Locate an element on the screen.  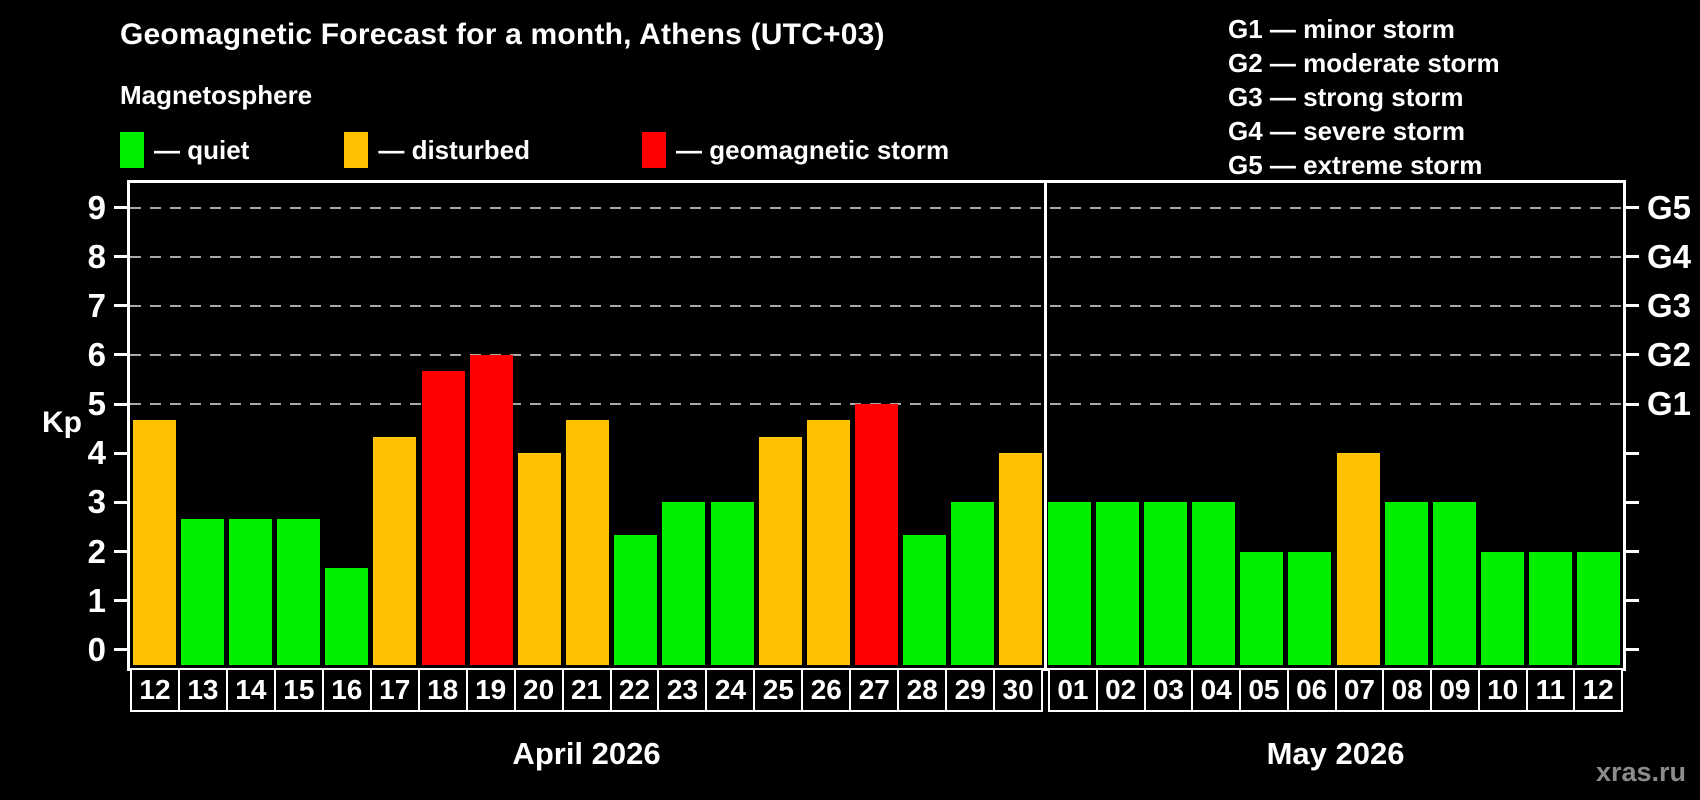
day-label-row: 01 02 03 04 05 06 07 08 09 10 11 12 is located at coordinates (1336, 690).